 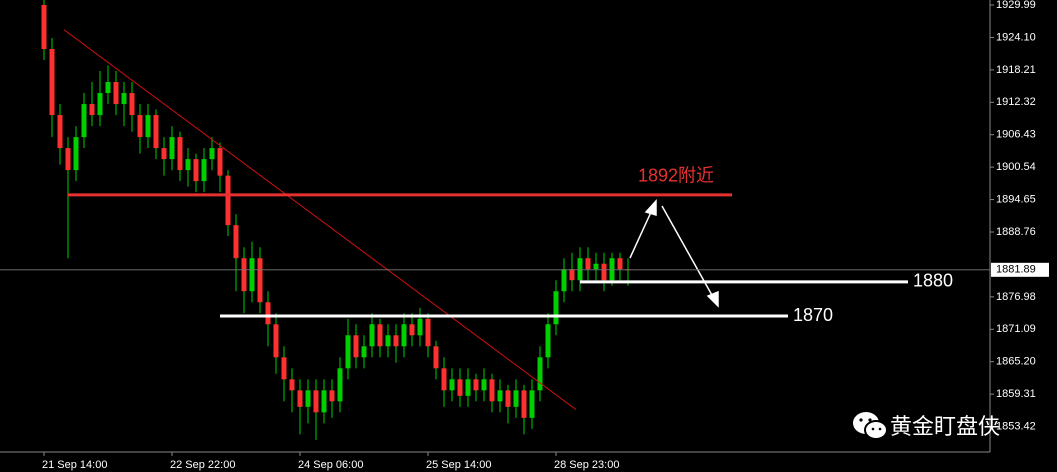 I want to click on x-tick-label: 24 Sep 06:00, so click(x=330, y=465).